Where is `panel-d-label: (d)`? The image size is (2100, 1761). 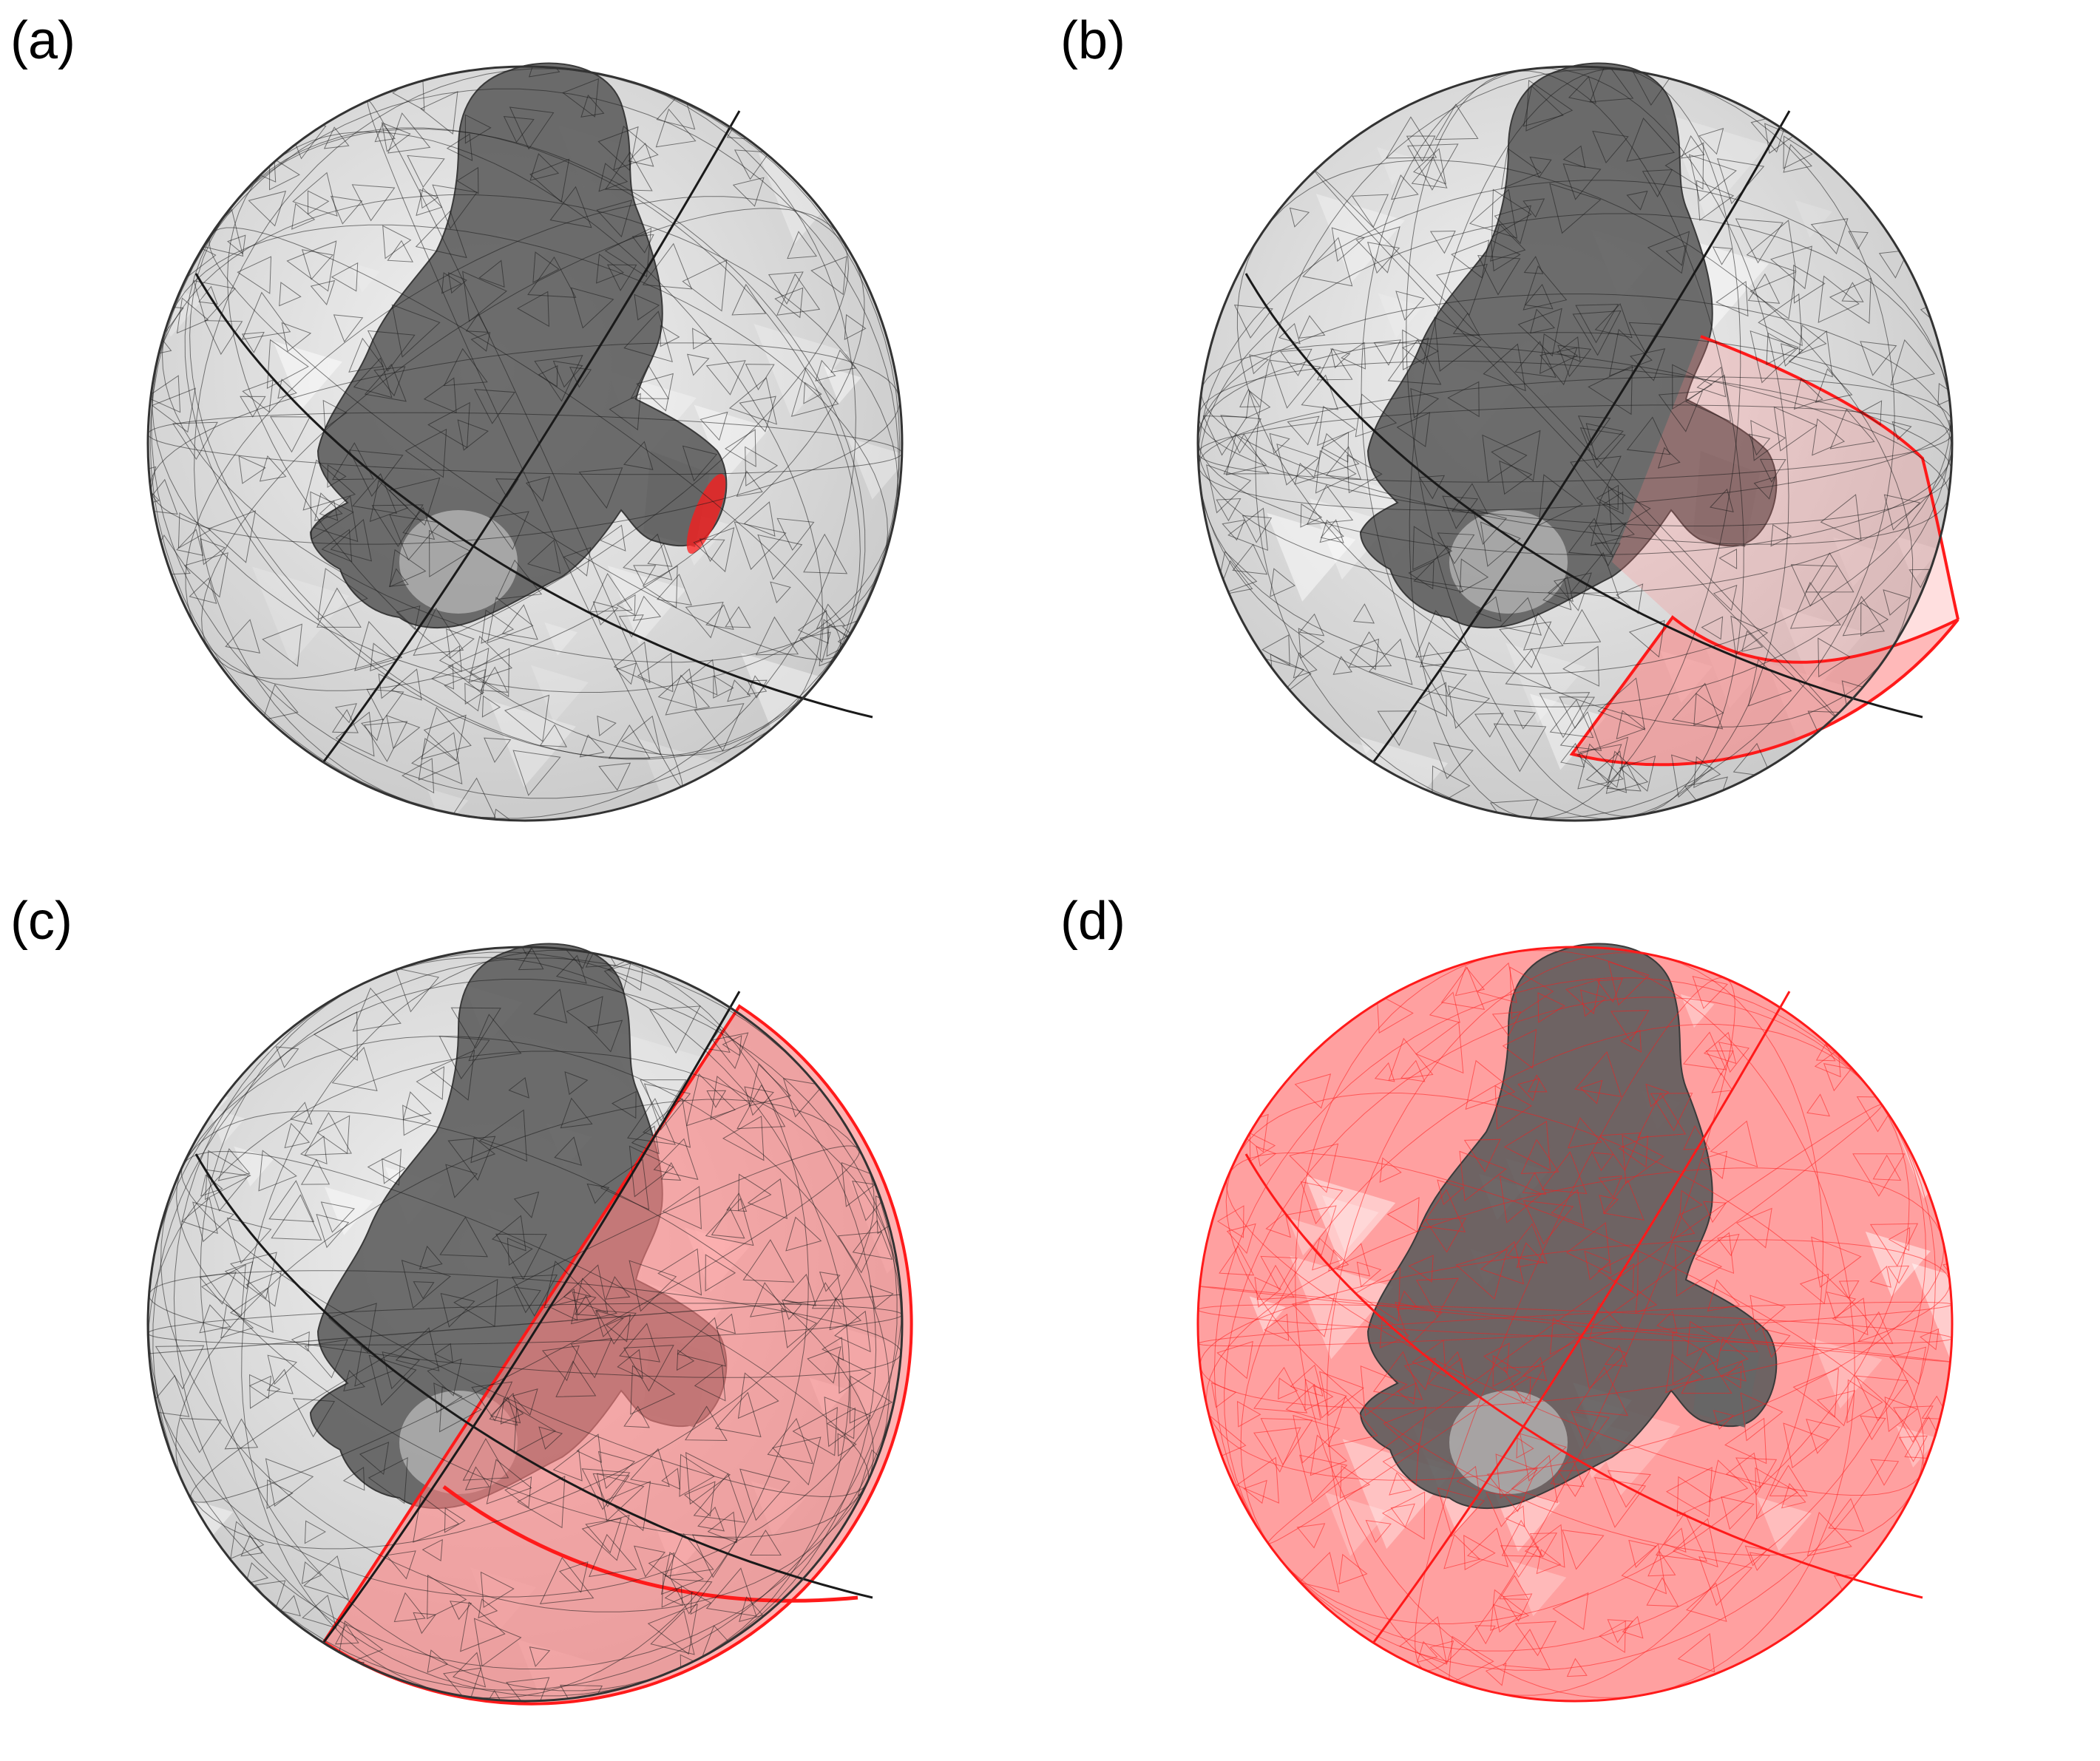
panel-d-label: (d) is located at coordinates (1092, 921).